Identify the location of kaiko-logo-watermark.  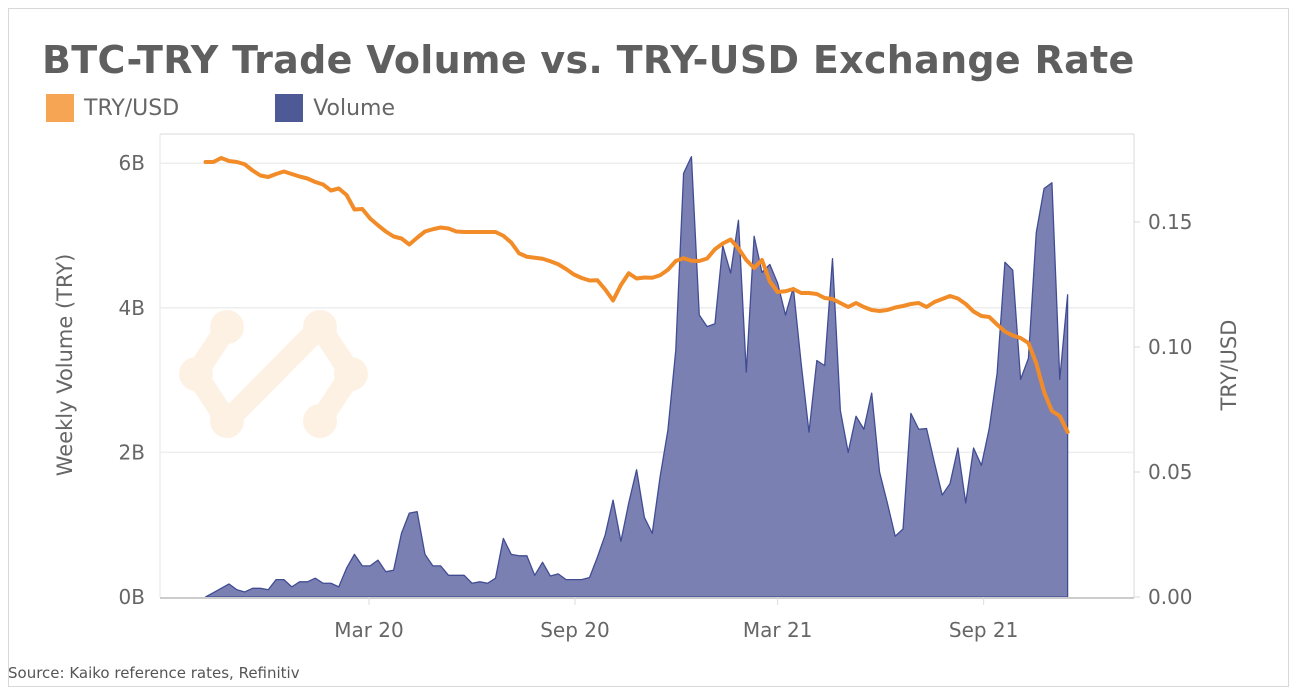
(273, 374).